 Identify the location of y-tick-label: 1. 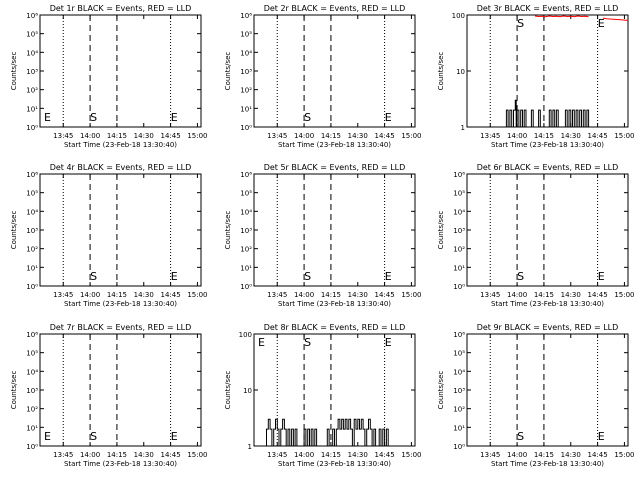
(250, 447).